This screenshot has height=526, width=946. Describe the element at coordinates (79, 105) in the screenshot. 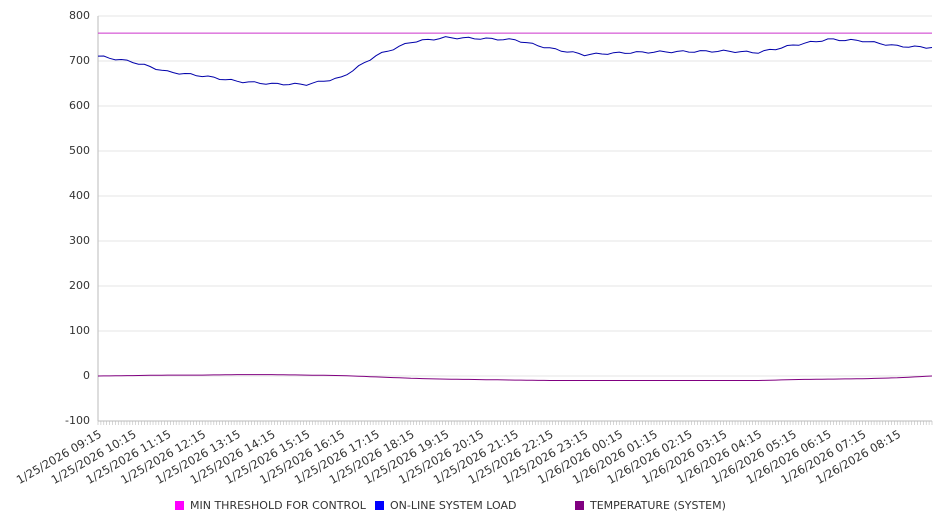

I see `y-tick-label: 600` at that location.